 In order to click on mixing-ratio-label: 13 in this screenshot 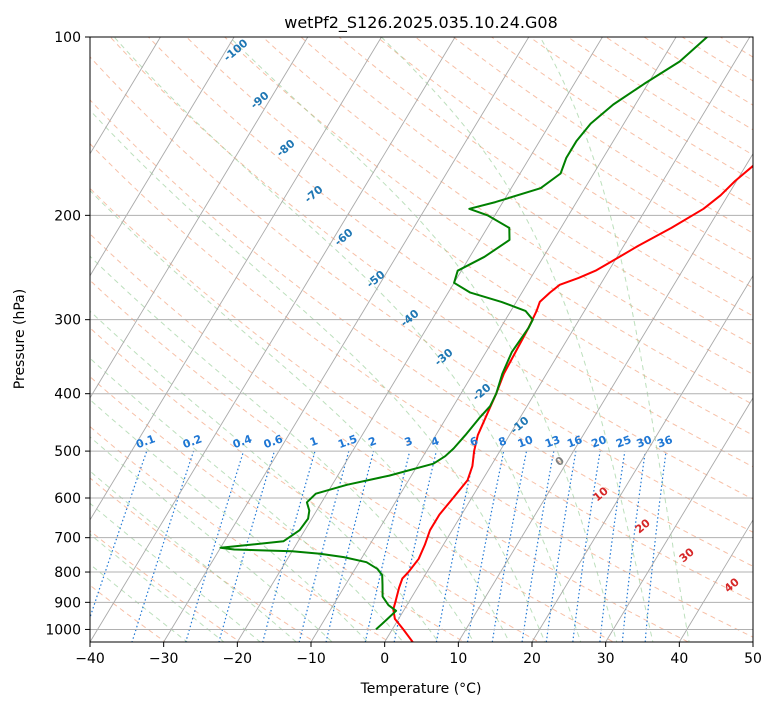, I will do `click(552, 441)`.